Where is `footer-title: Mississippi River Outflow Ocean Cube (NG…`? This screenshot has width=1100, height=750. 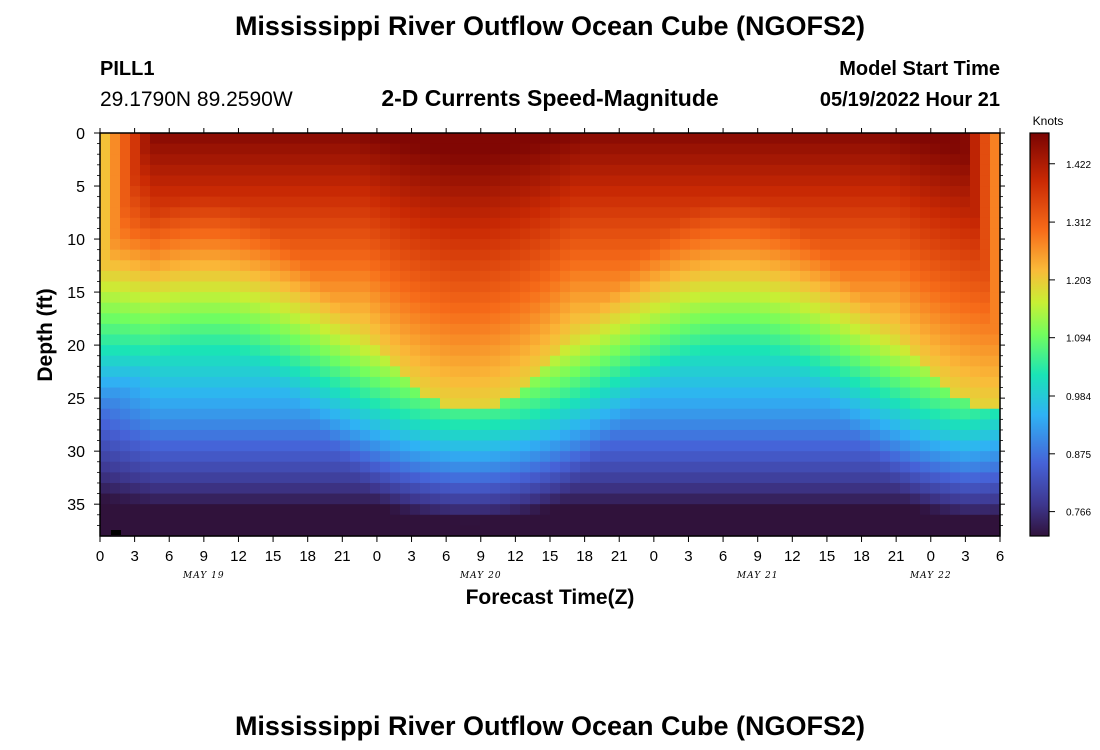 footer-title: Mississippi River Outflow Ocean Cube (NG… is located at coordinates (550, 726).